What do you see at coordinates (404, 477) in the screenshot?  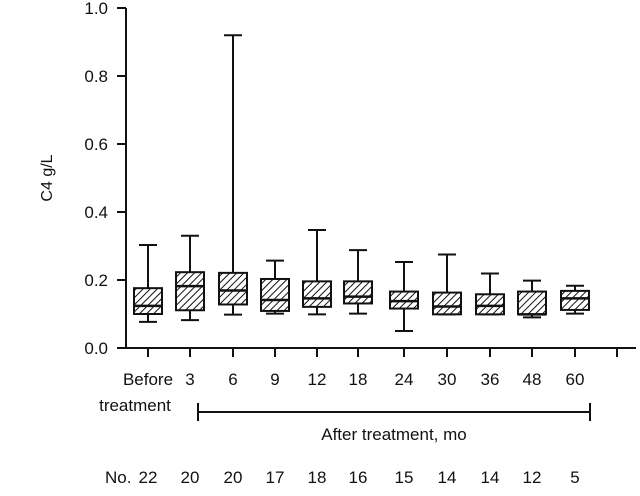 I see `n-count: 15` at bounding box center [404, 477].